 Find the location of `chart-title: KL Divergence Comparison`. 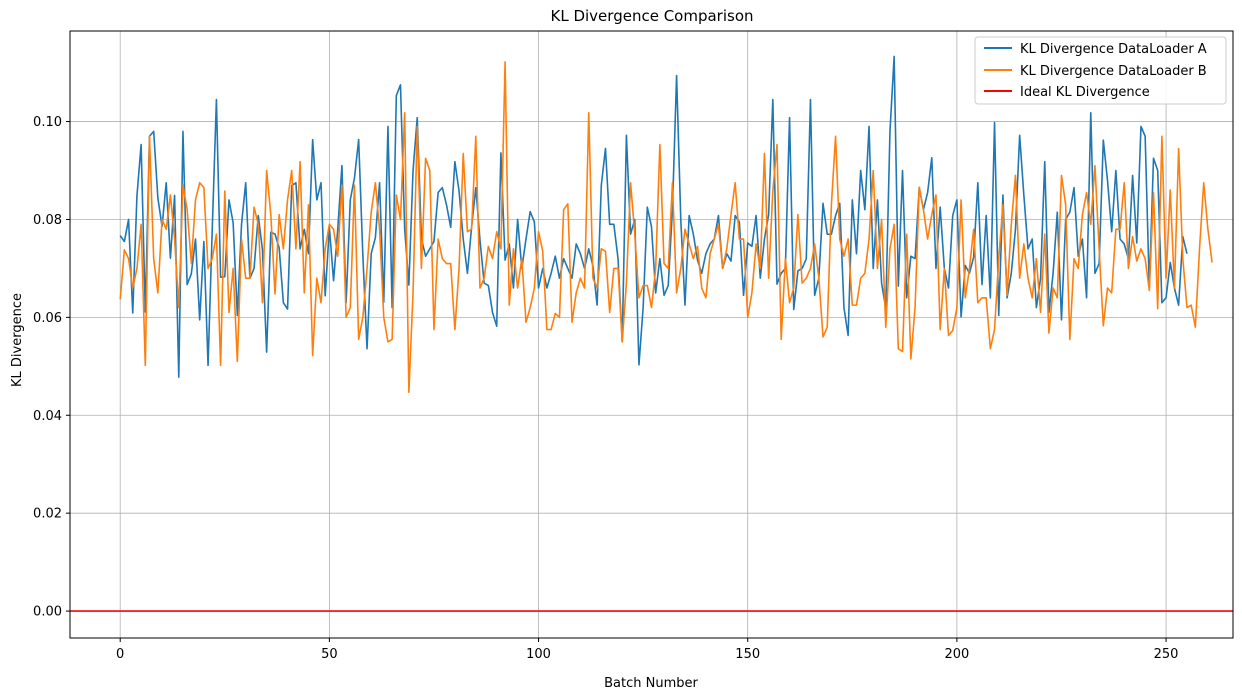

chart-title: KL Divergence Comparison is located at coordinates (652, 16).